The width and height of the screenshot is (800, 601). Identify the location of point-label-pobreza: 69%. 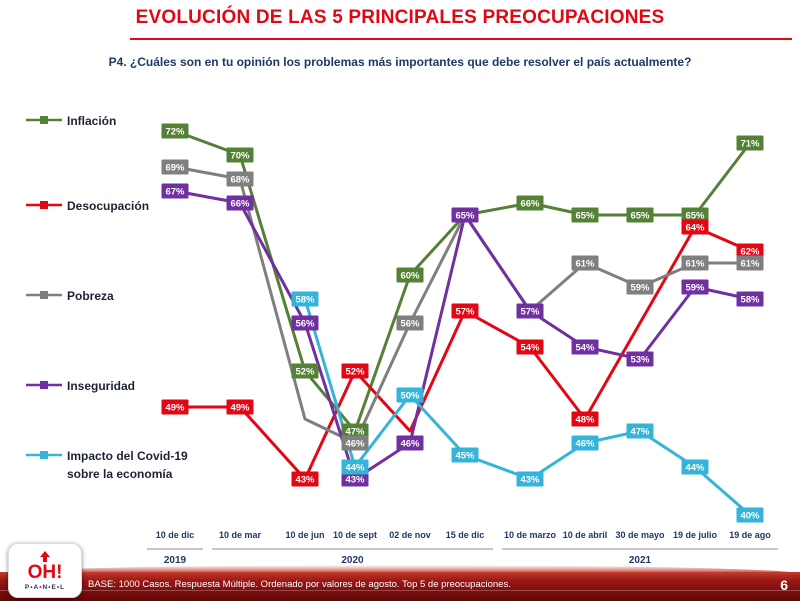
(175, 167).